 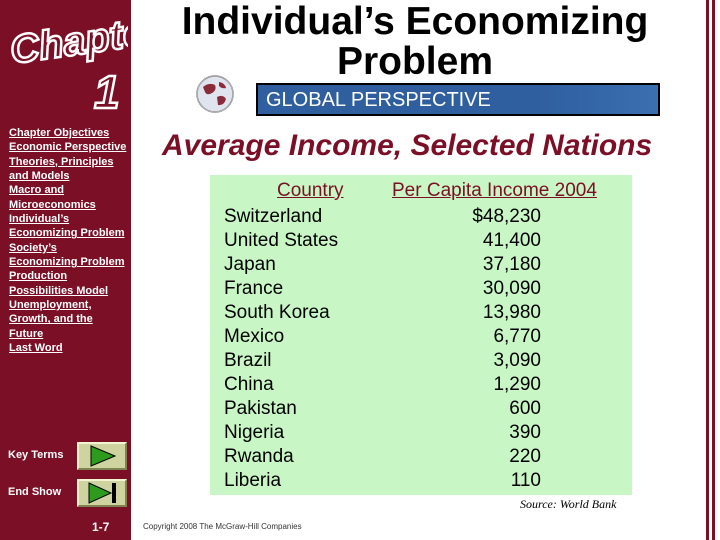 I want to click on play-icon, so click(x=103, y=456).